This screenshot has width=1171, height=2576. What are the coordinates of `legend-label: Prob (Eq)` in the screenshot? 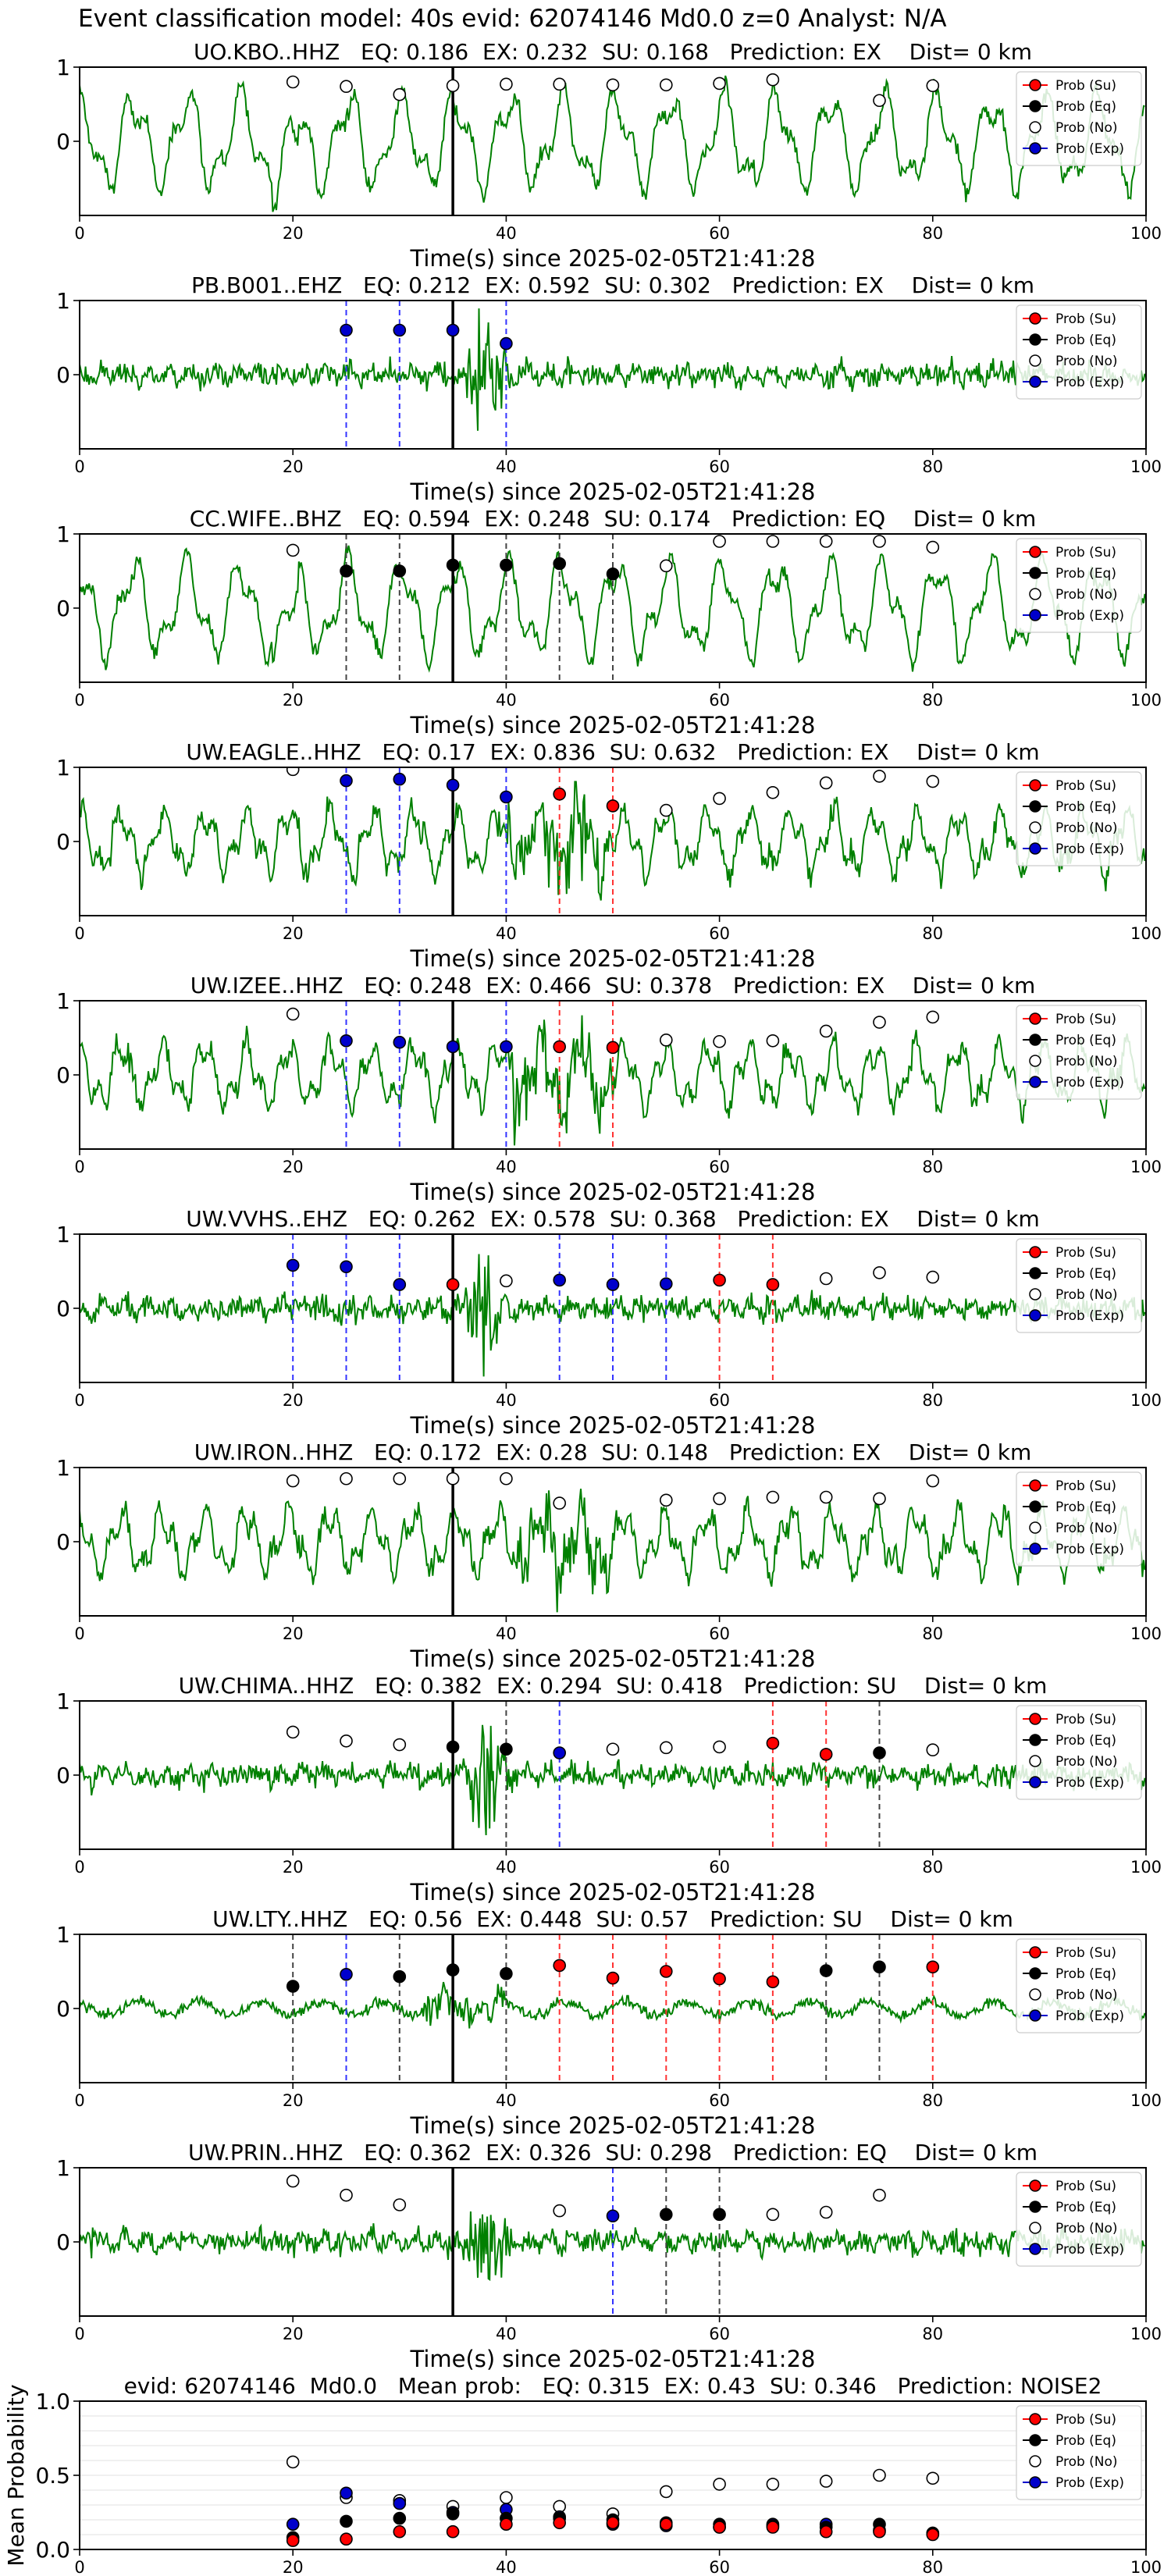 It's located at (1085, 2207).